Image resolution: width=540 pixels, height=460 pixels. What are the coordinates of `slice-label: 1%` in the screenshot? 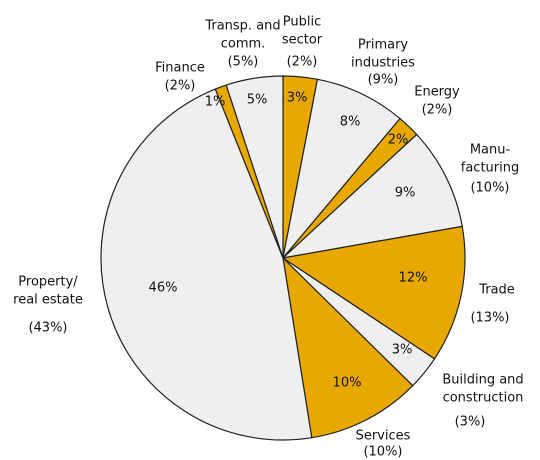 It's located at (215, 102).